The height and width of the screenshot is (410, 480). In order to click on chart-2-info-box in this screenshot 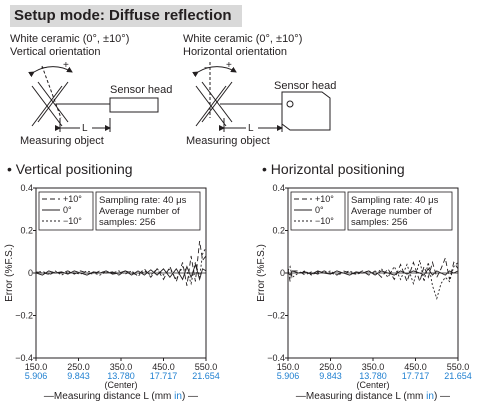, I will do `click(400, 211)`.